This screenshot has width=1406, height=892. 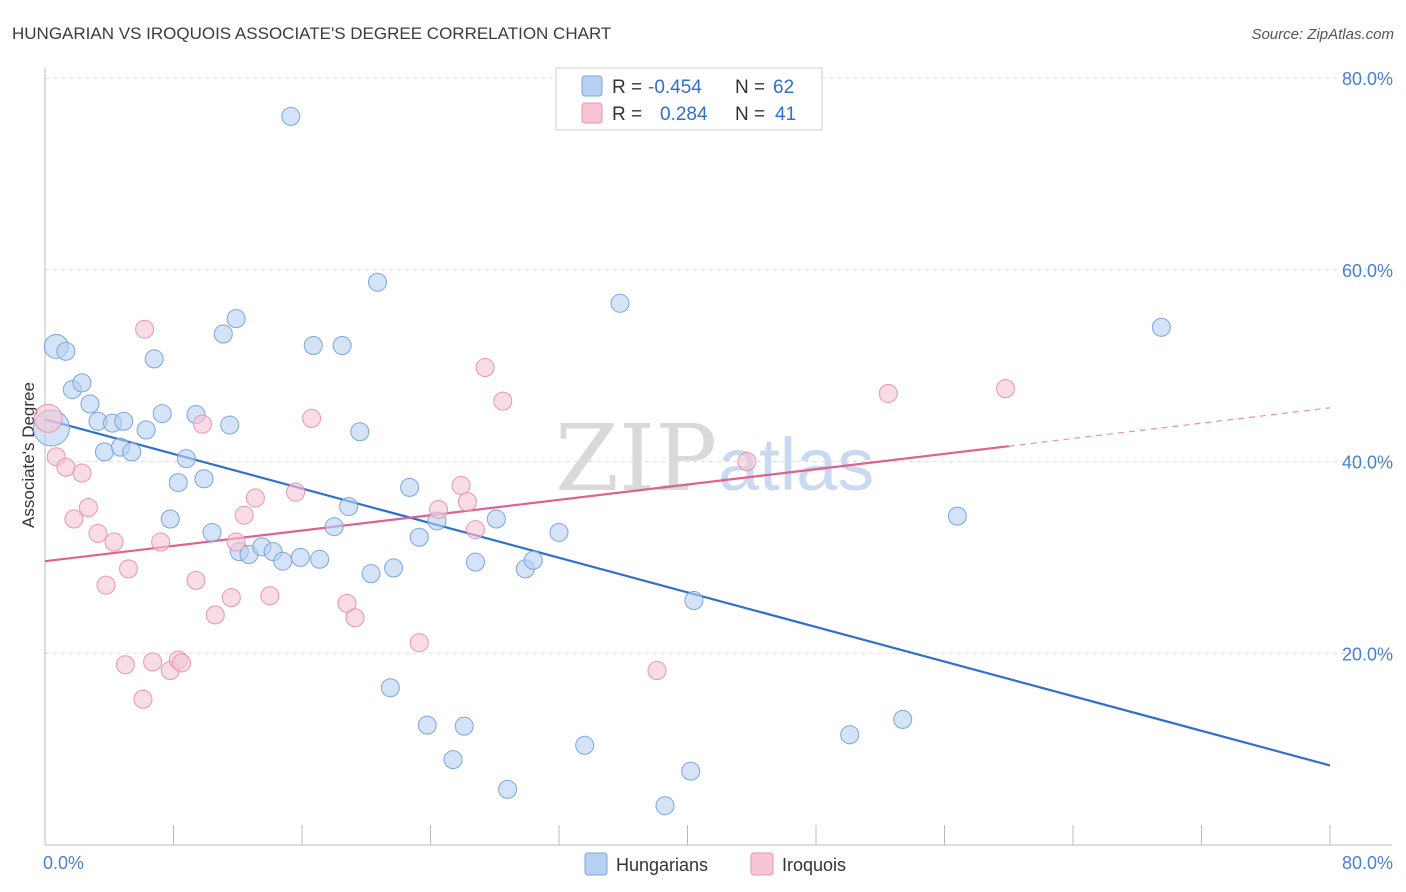 What do you see at coordinates (785, 114) in the screenshot?
I see `legend-n-value-2: 41` at bounding box center [785, 114].